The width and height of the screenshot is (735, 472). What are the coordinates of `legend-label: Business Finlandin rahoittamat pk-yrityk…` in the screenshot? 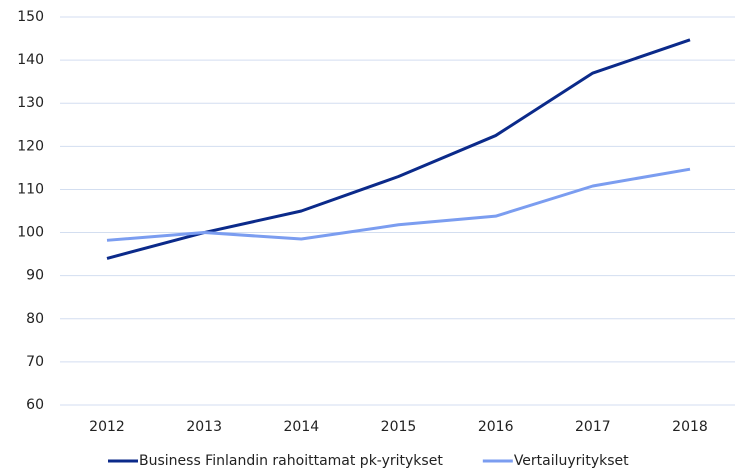 It's located at (291, 461).